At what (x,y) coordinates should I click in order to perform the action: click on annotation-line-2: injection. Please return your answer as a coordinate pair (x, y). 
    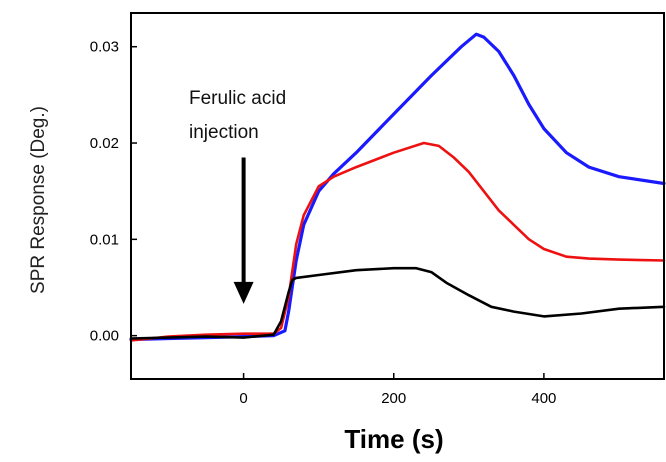
    Looking at the image, I should click on (224, 132).